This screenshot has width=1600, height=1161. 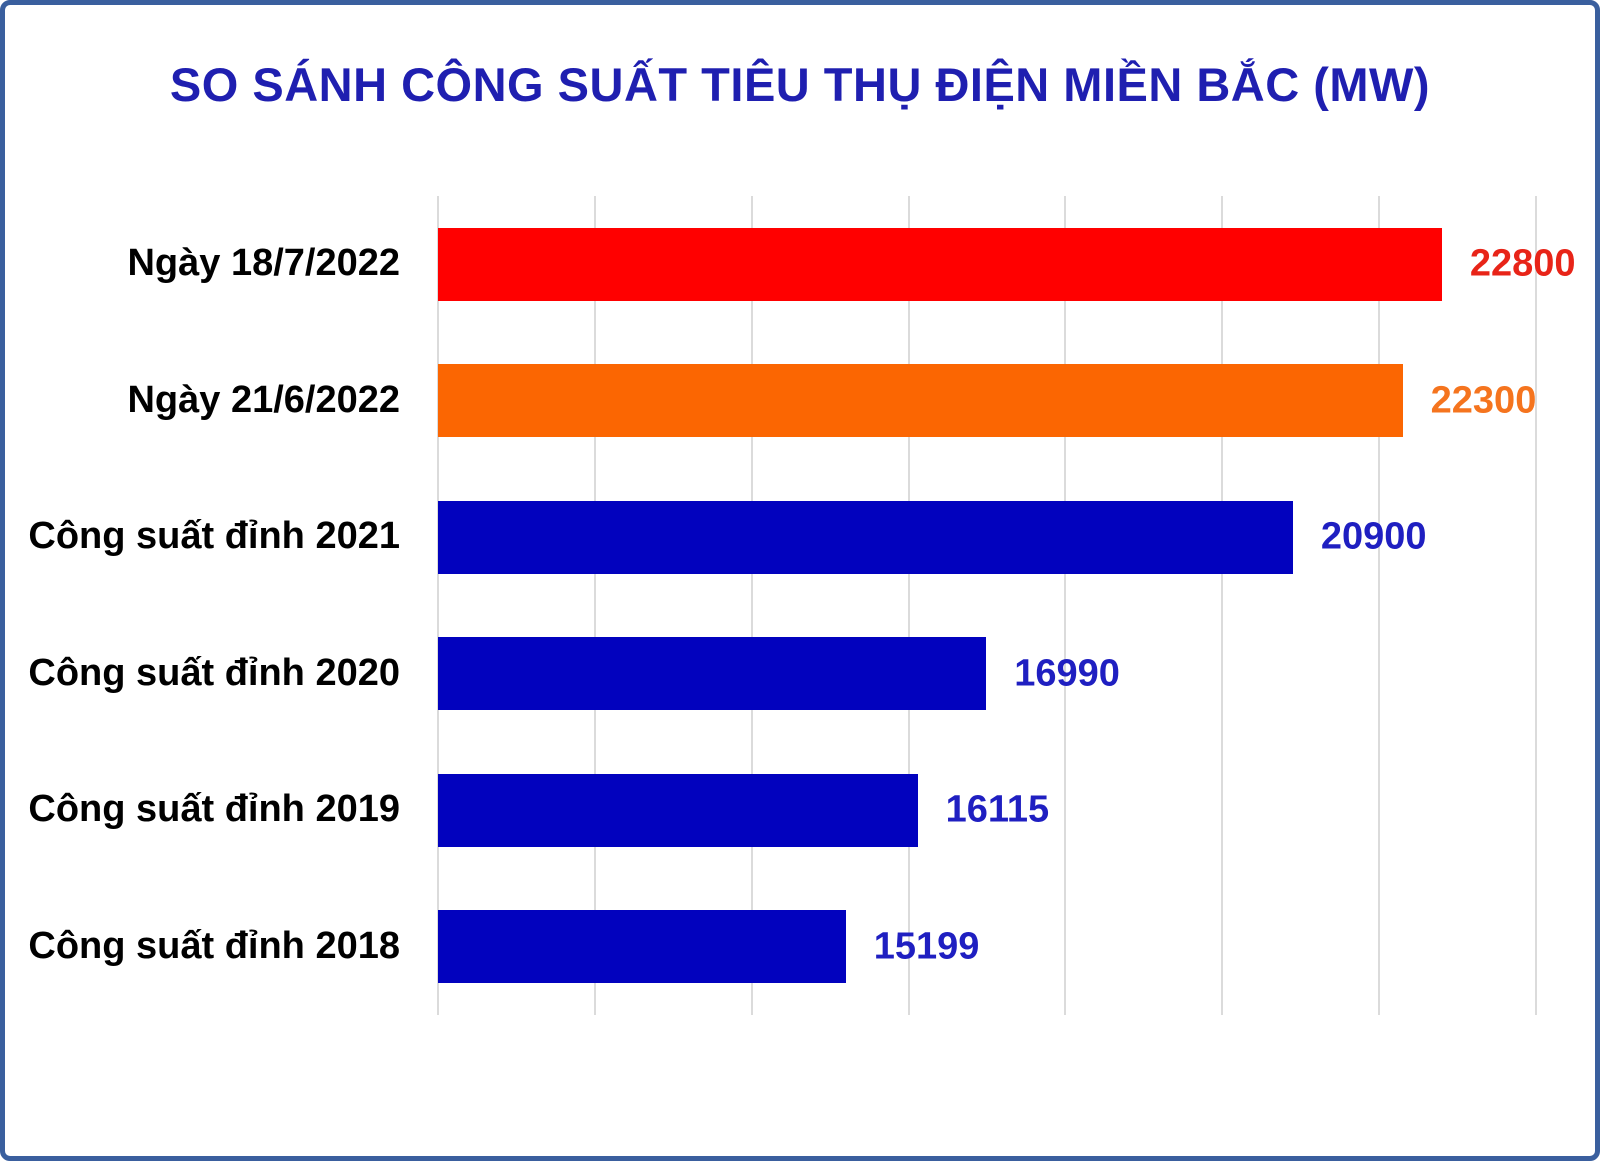 What do you see at coordinates (926, 946) in the screenshot?
I see `value-label: 15199` at bounding box center [926, 946].